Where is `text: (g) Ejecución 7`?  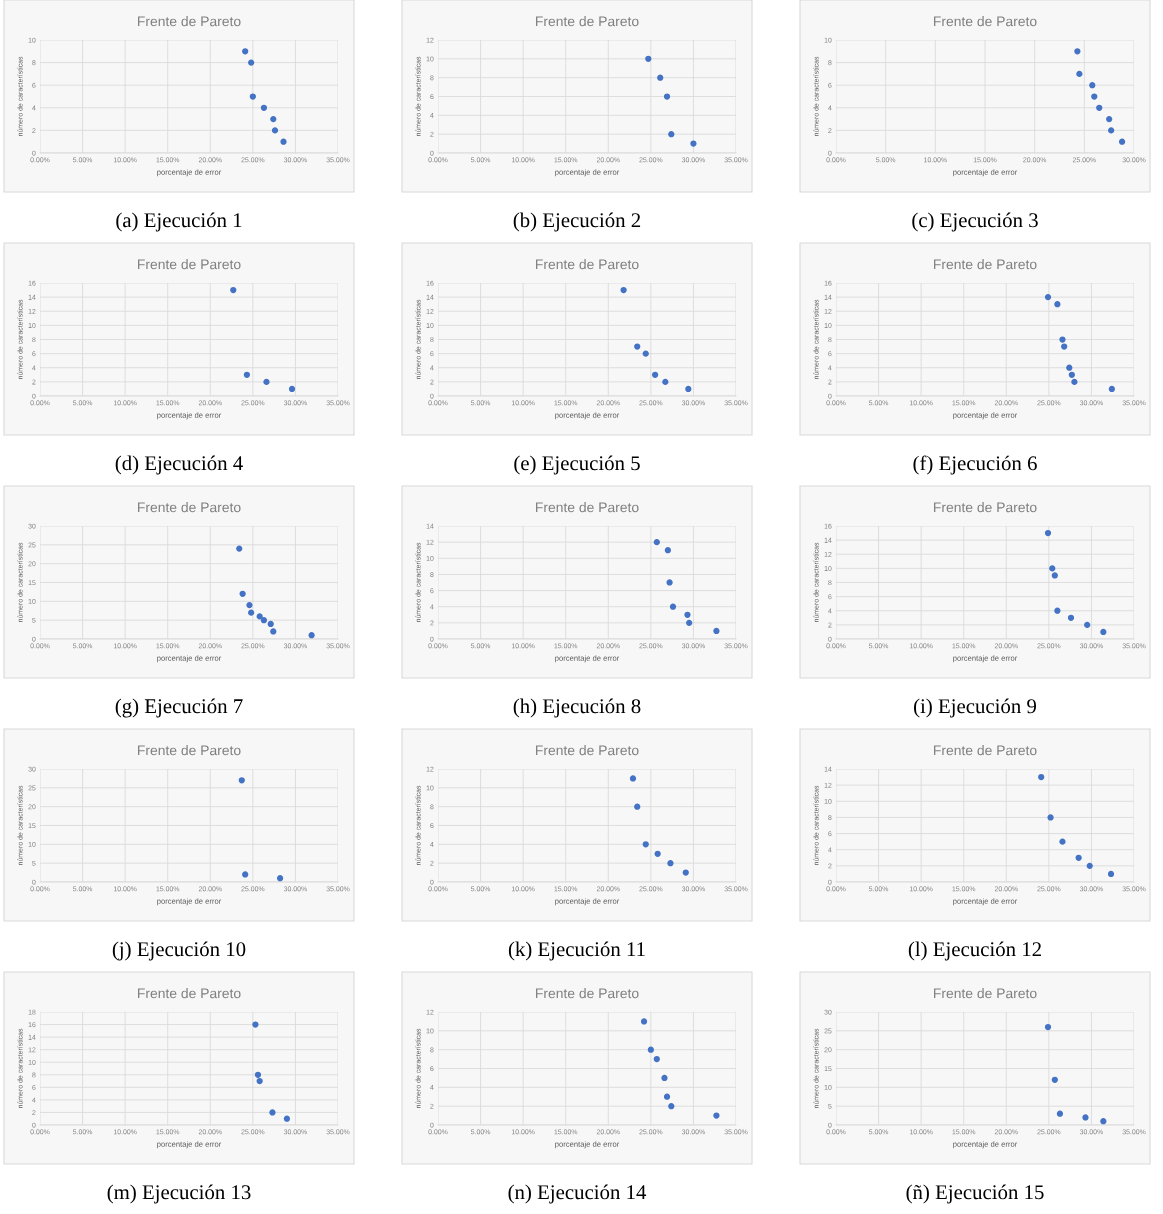
text: (g) Ejecución 7 is located at coordinates (179, 708).